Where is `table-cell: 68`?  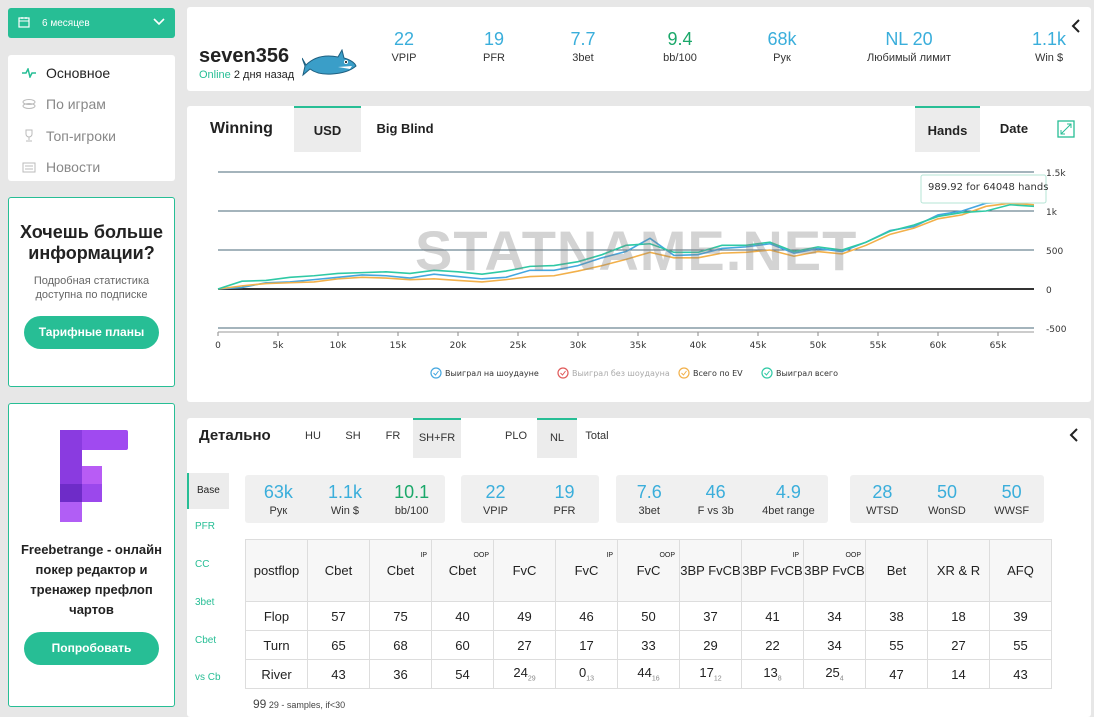
table-cell: 68 is located at coordinates (400, 645).